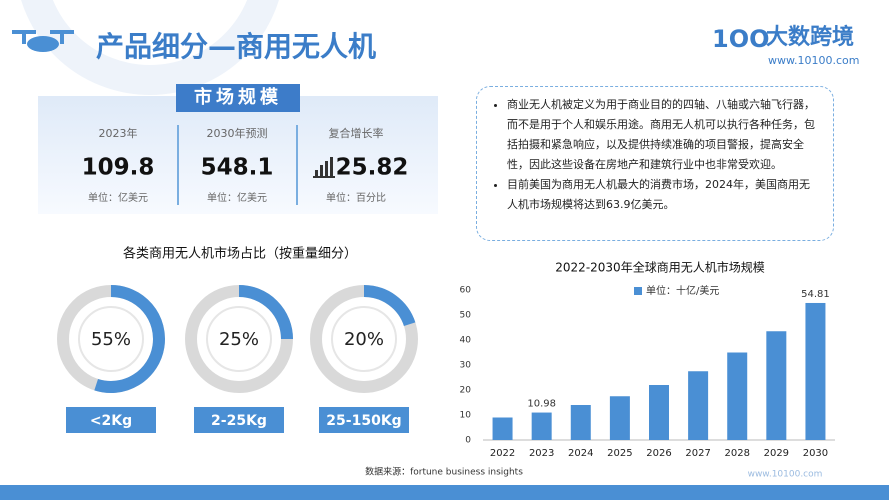  Describe the element at coordinates (541, 404) in the screenshot. I see `value-label: 10.98` at that location.